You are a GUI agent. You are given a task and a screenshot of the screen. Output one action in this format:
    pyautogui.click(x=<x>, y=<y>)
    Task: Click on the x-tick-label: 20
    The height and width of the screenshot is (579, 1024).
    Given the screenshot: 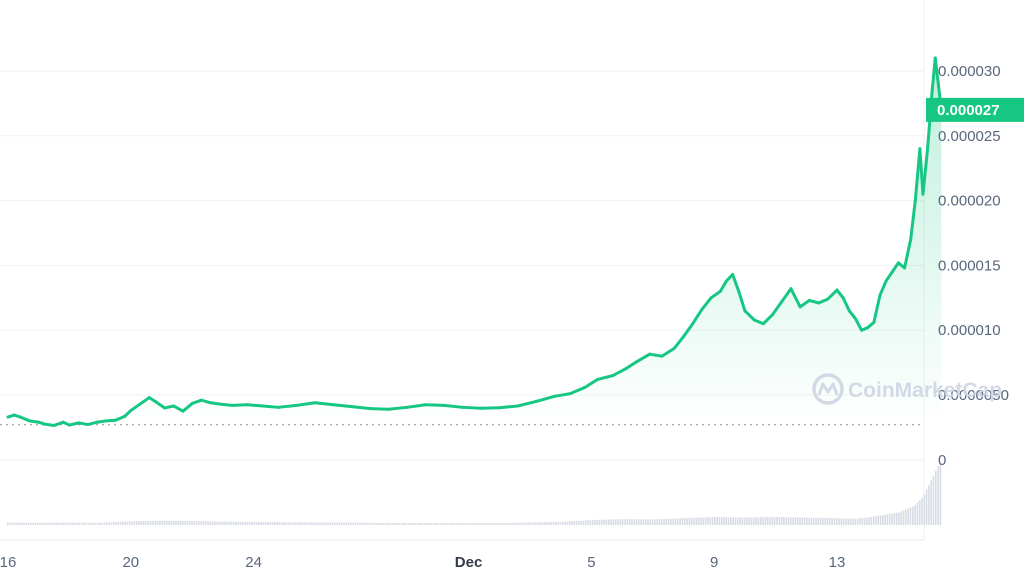 What is the action you would take?
    pyautogui.click(x=130, y=562)
    